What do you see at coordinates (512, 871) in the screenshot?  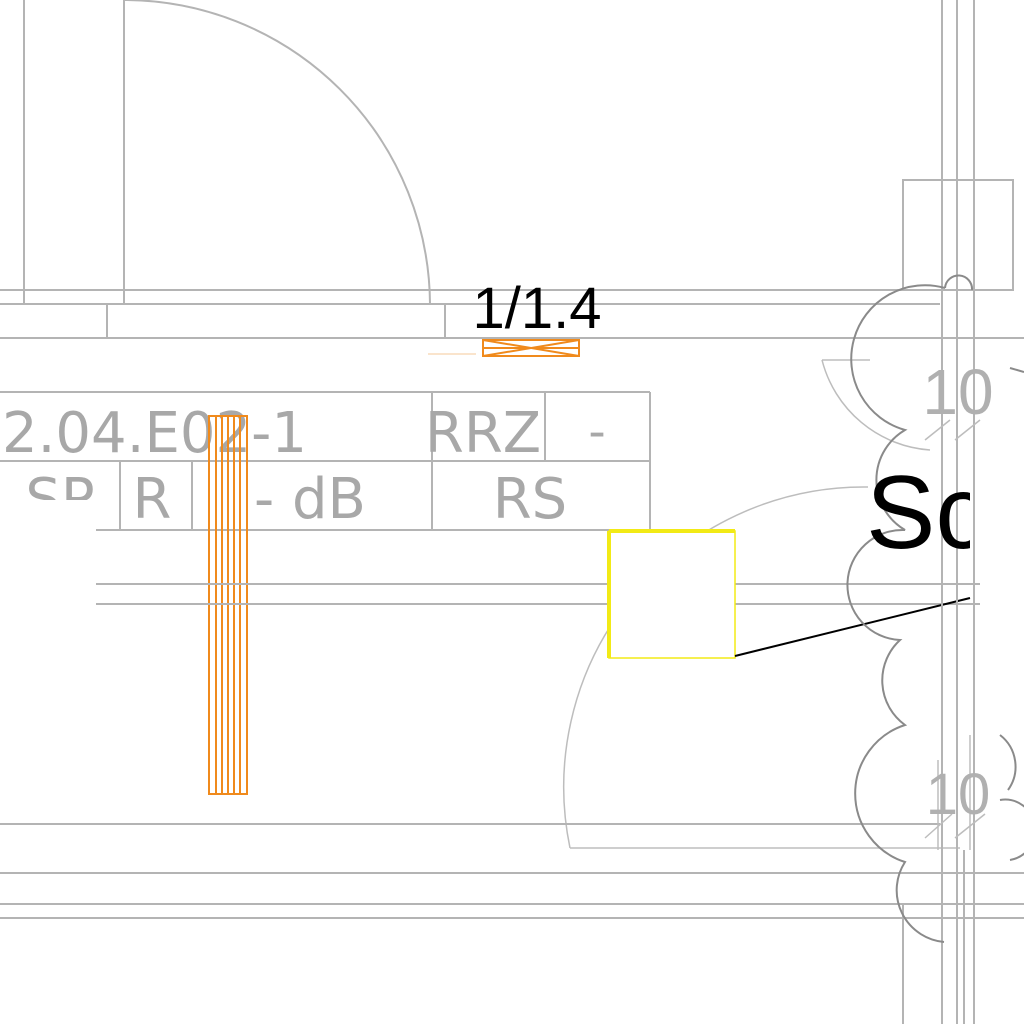 I see `lower-walls` at bounding box center [512, 871].